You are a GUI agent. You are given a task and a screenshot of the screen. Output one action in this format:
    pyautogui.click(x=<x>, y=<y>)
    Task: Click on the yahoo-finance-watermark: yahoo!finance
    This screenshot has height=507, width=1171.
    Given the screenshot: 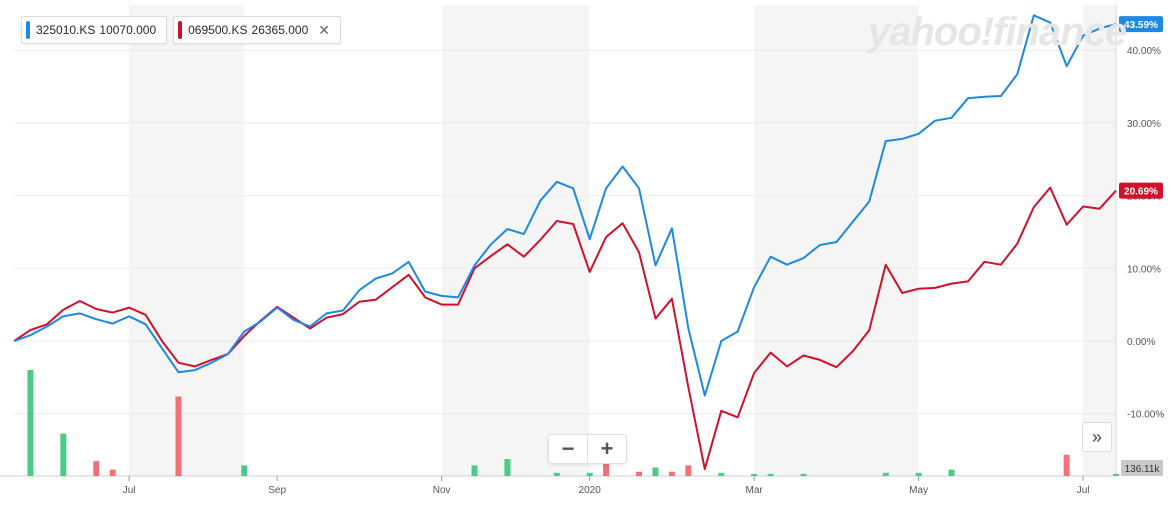 What is the action you would take?
    pyautogui.click(x=997, y=32)
    